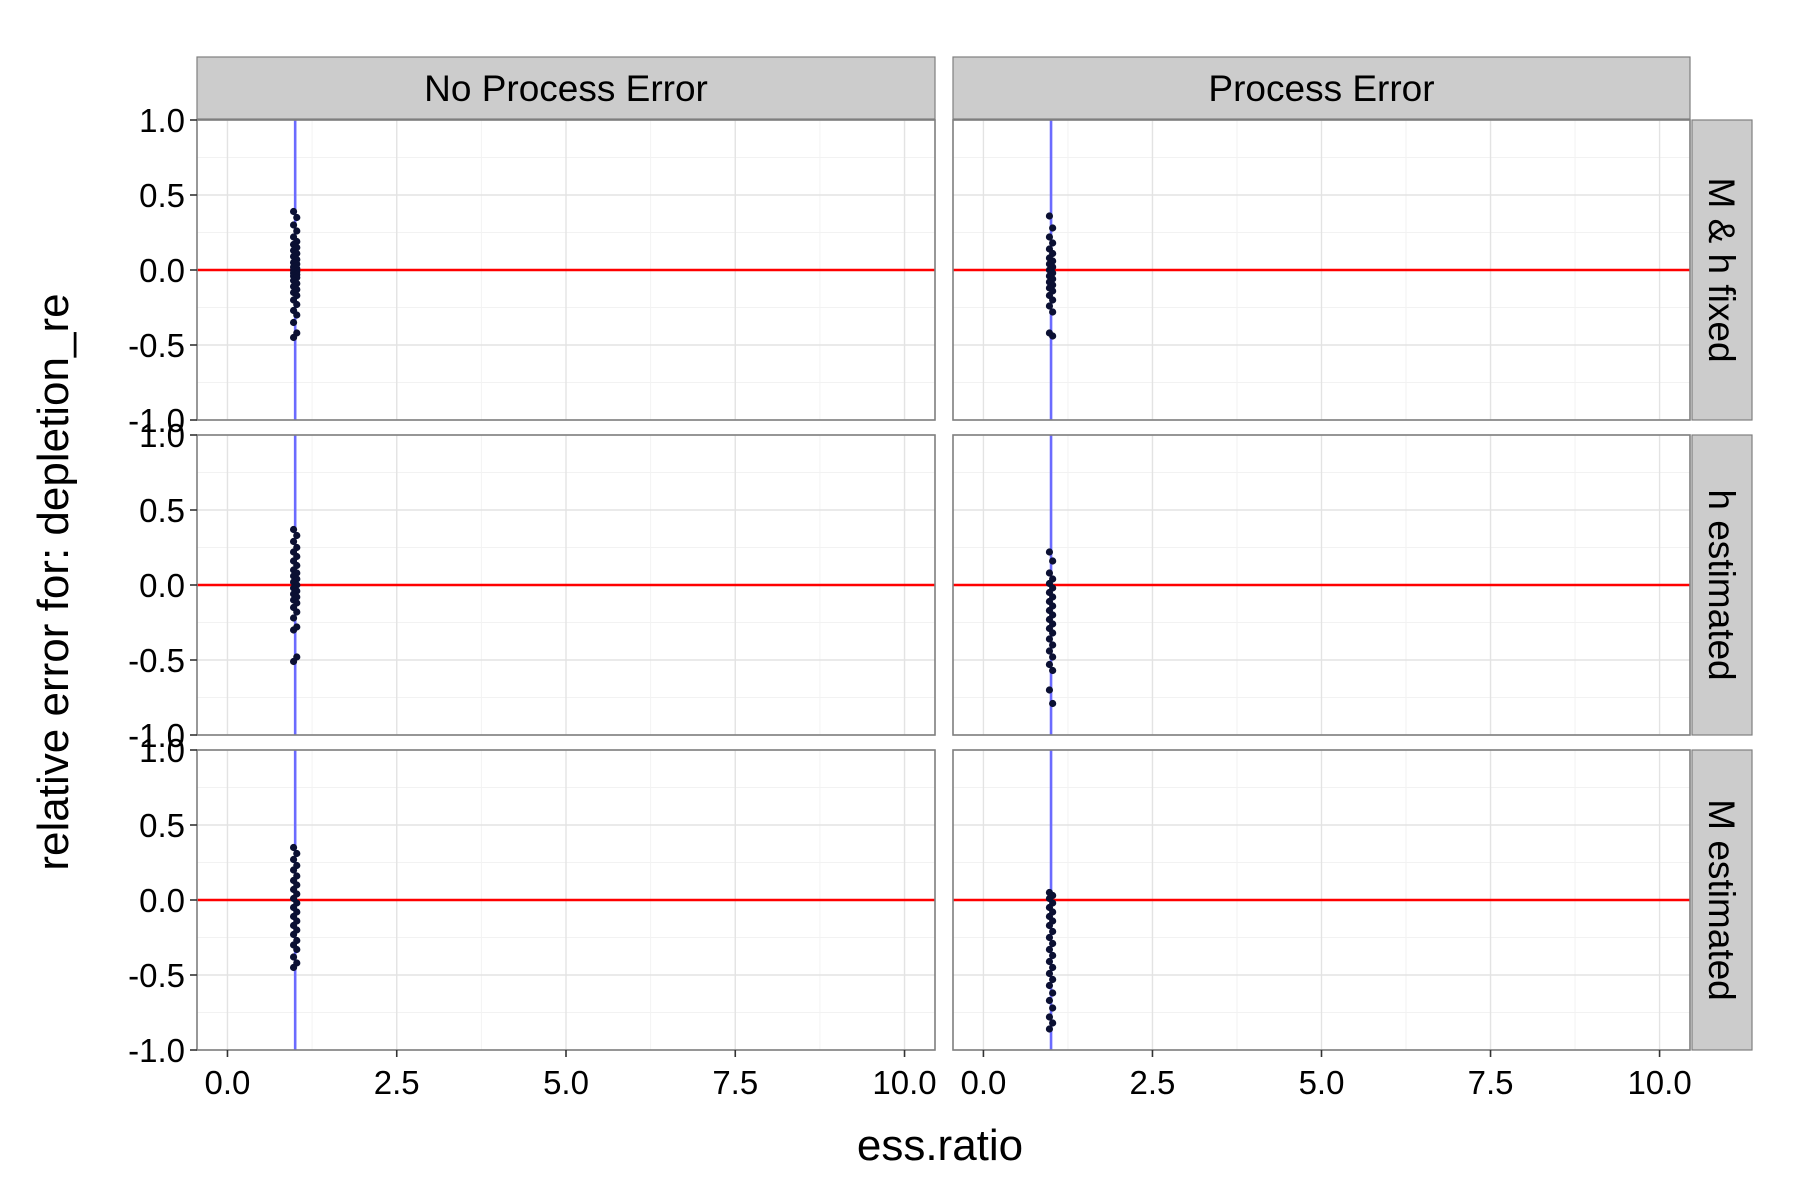 This screenshot has height=1200, width=1800. I want to click on row-strip-label: M & h fixed, so click(1721, 269).